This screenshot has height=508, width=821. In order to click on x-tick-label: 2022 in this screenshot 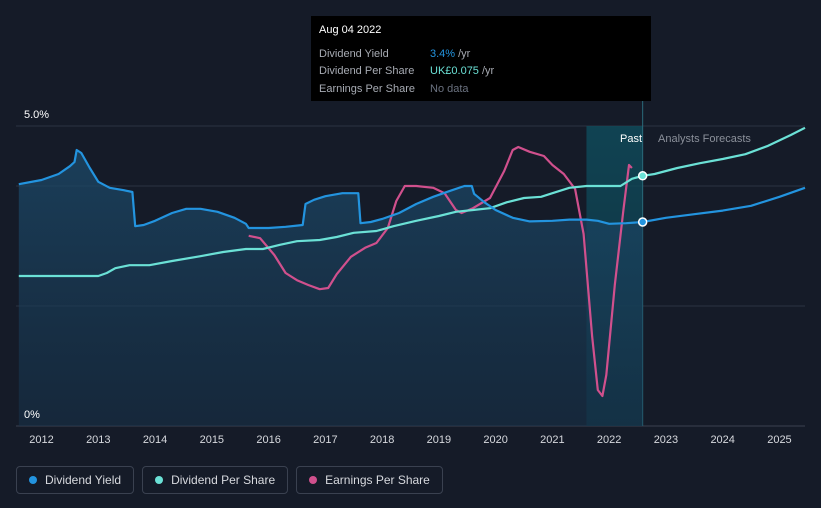, I will do `click(609, 440)`.